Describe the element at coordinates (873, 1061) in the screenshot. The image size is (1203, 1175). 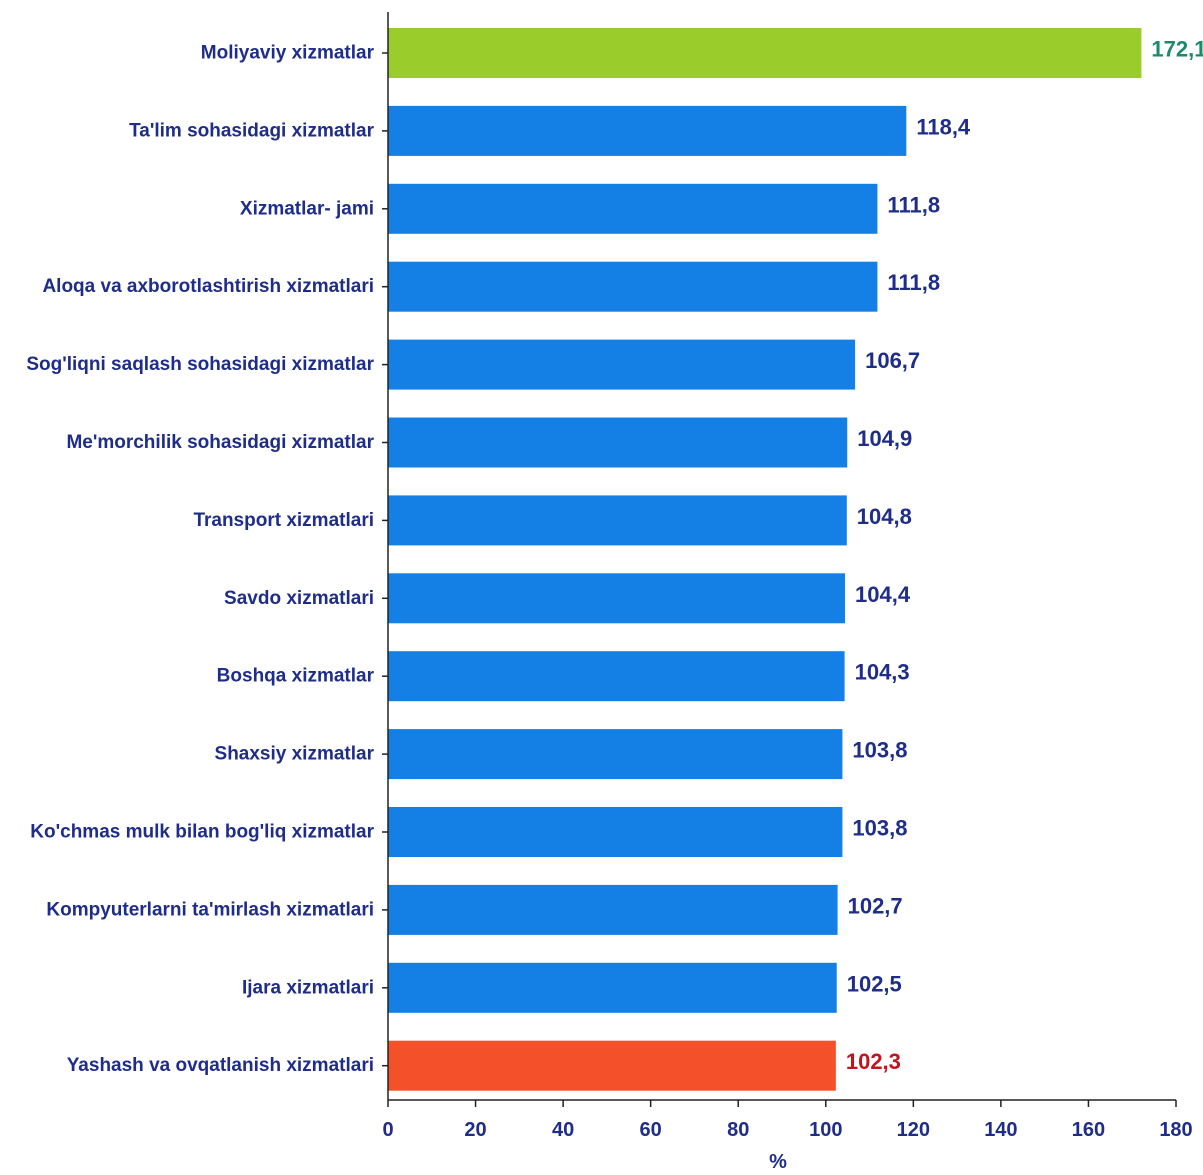
I see `value-label: 102,3` at that location.